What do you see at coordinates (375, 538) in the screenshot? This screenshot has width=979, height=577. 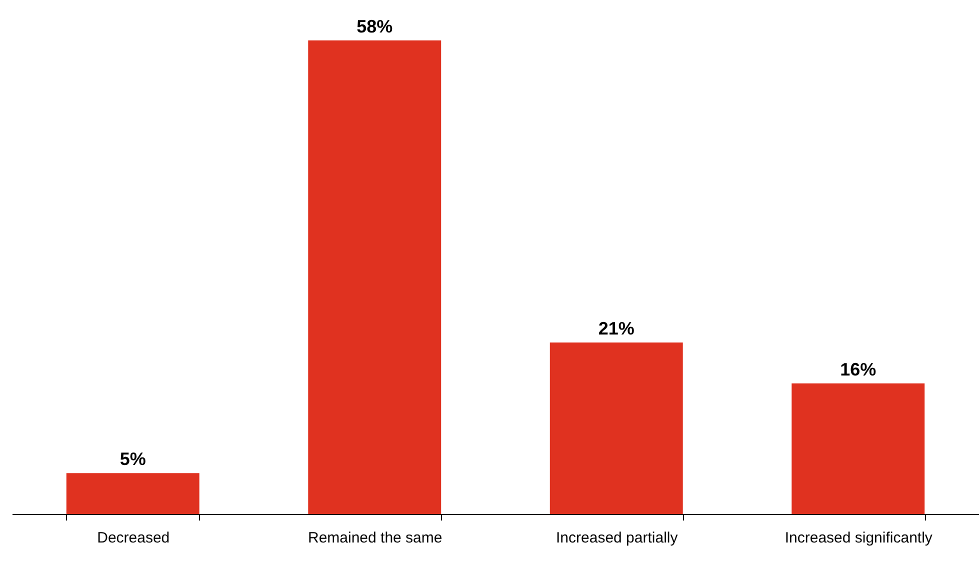 I see `x-tick-label: Remained the same` at bounding box center [375, 538].